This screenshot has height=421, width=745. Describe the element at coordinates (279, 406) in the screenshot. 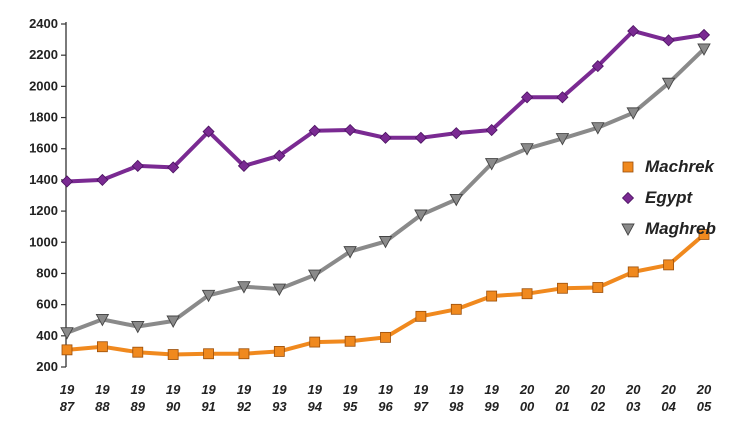

I see `x-tick-label-bottom: 93` at that location.